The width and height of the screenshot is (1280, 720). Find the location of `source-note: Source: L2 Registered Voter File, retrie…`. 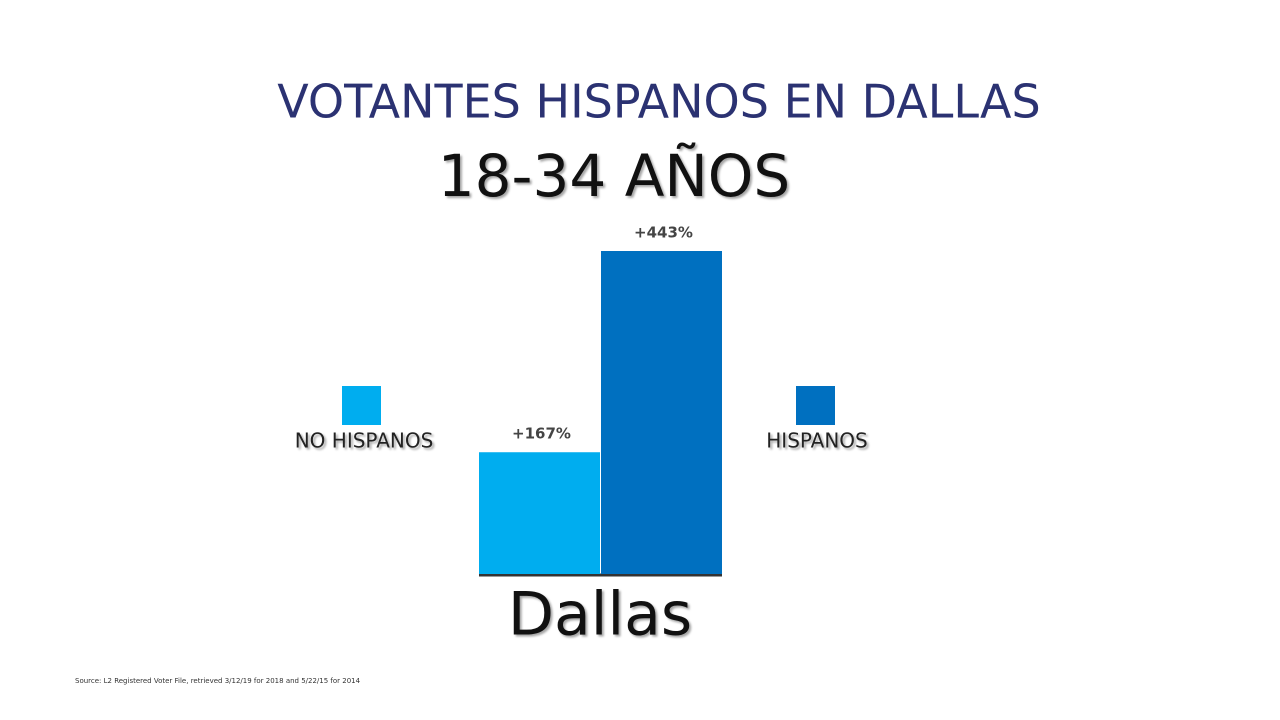

source-note: Source: L2 Registered Voter File, retrie… is located at coordinates (218, 681).